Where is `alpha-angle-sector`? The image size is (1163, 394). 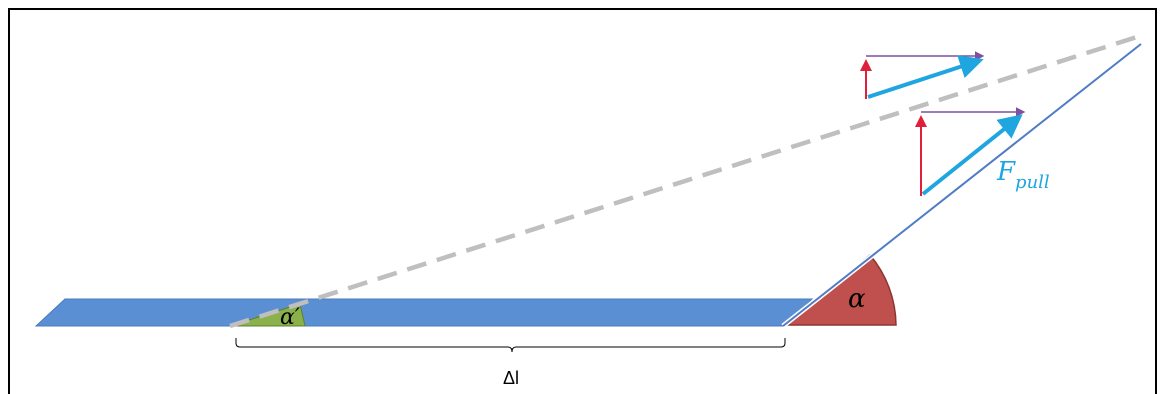 alpha-angle-sector is located at coordinates (840, 289).